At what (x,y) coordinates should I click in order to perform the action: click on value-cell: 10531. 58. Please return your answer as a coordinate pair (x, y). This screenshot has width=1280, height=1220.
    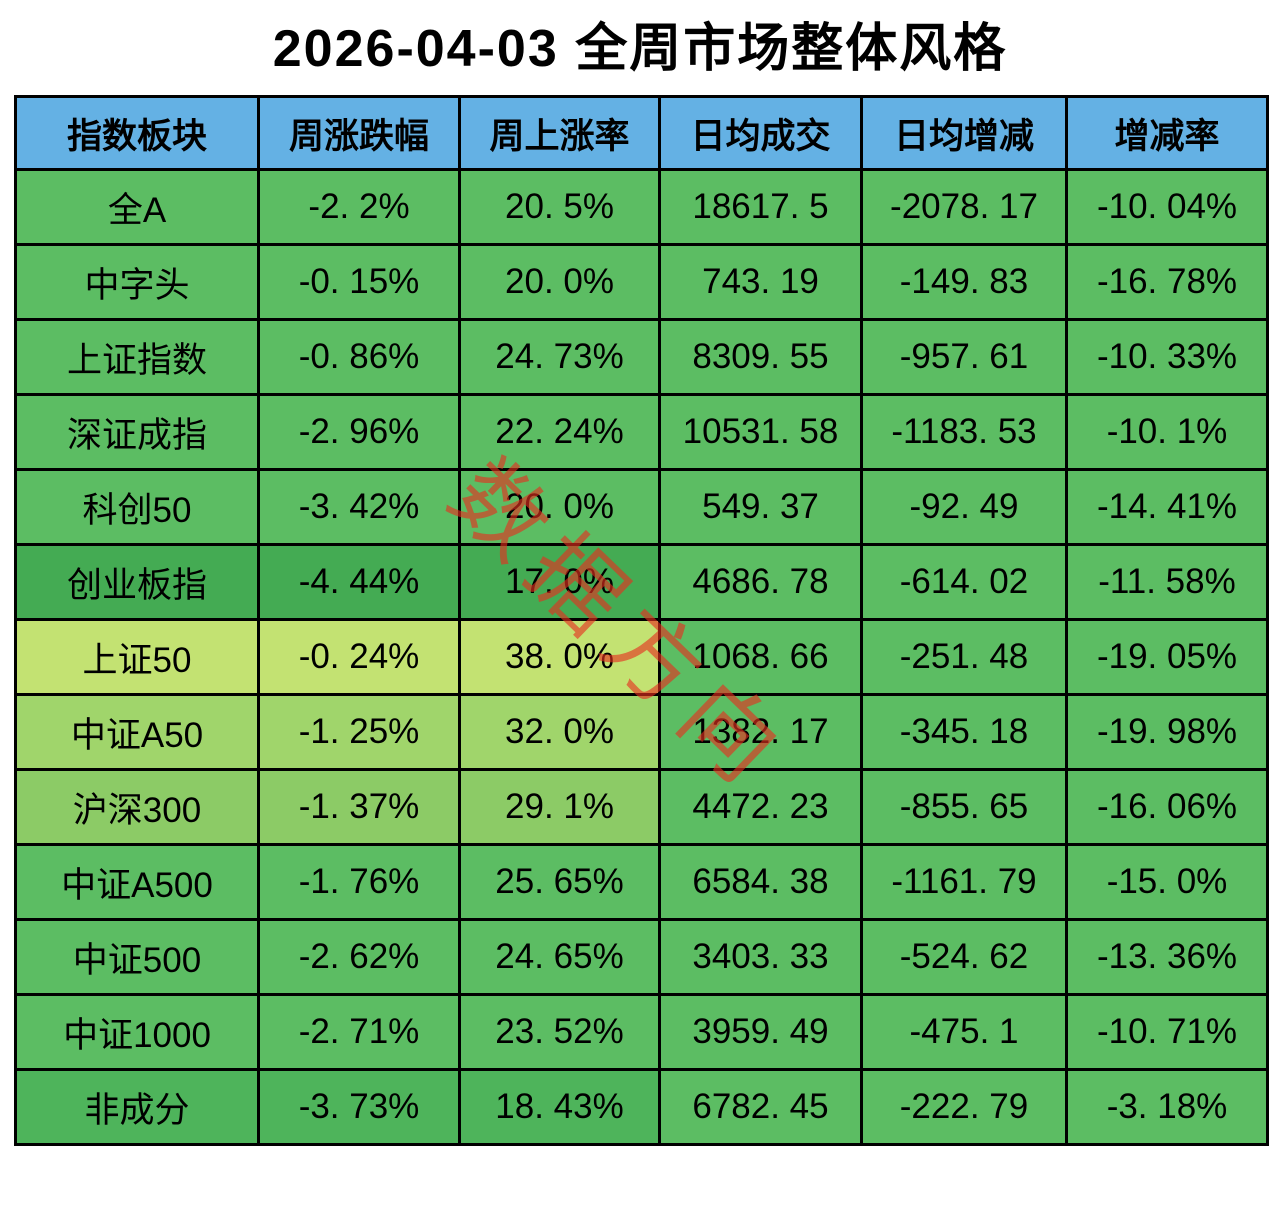
    Looking at the image, I should click on (760, 432).